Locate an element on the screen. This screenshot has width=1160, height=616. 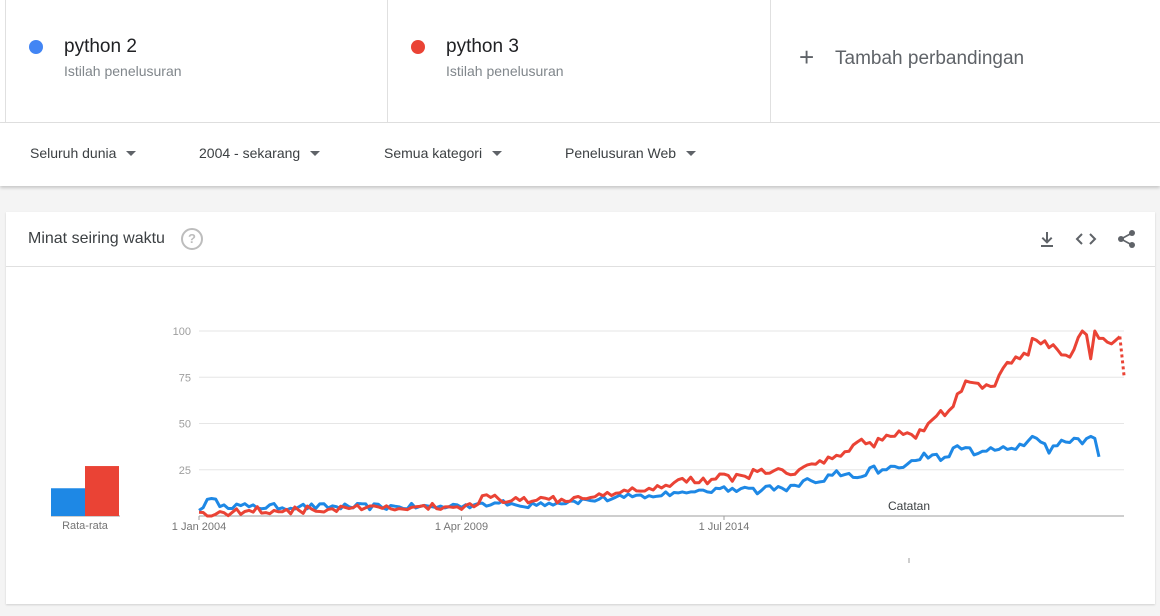
help-icon: ? is located at coordinates (192, 239).